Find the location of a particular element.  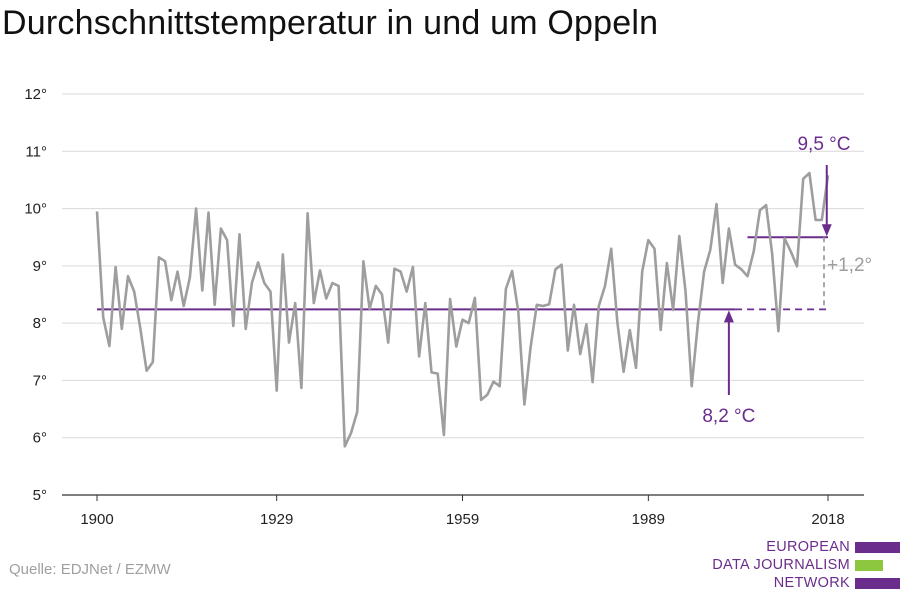

y-tick-label: 8° is located at coordinates (40, 323).